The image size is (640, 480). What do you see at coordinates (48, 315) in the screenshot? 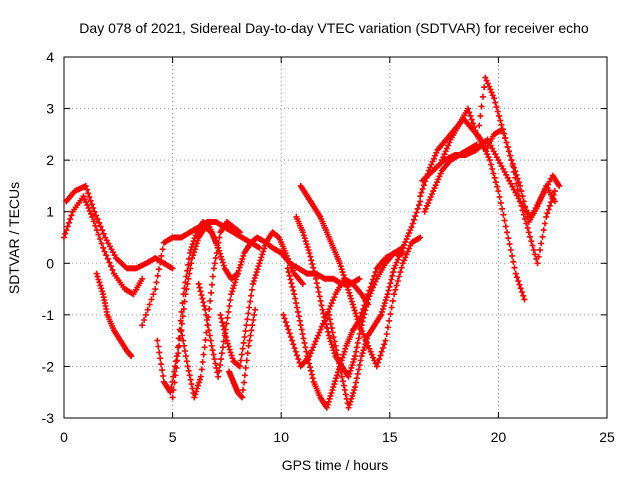
I see `y-tick-label: -1` at bounding box center [48, 315].